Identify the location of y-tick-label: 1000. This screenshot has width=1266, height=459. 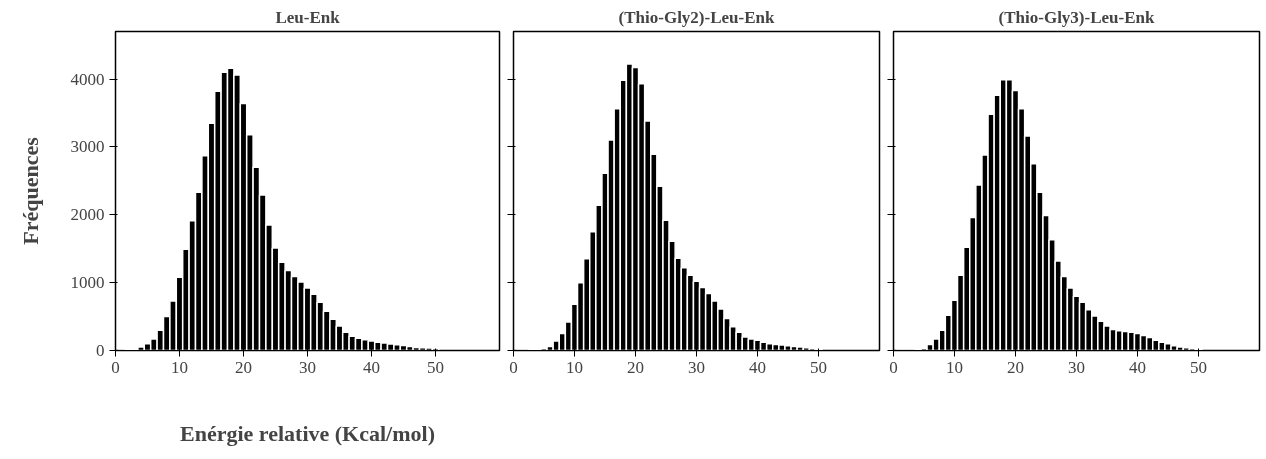
(87, 283).